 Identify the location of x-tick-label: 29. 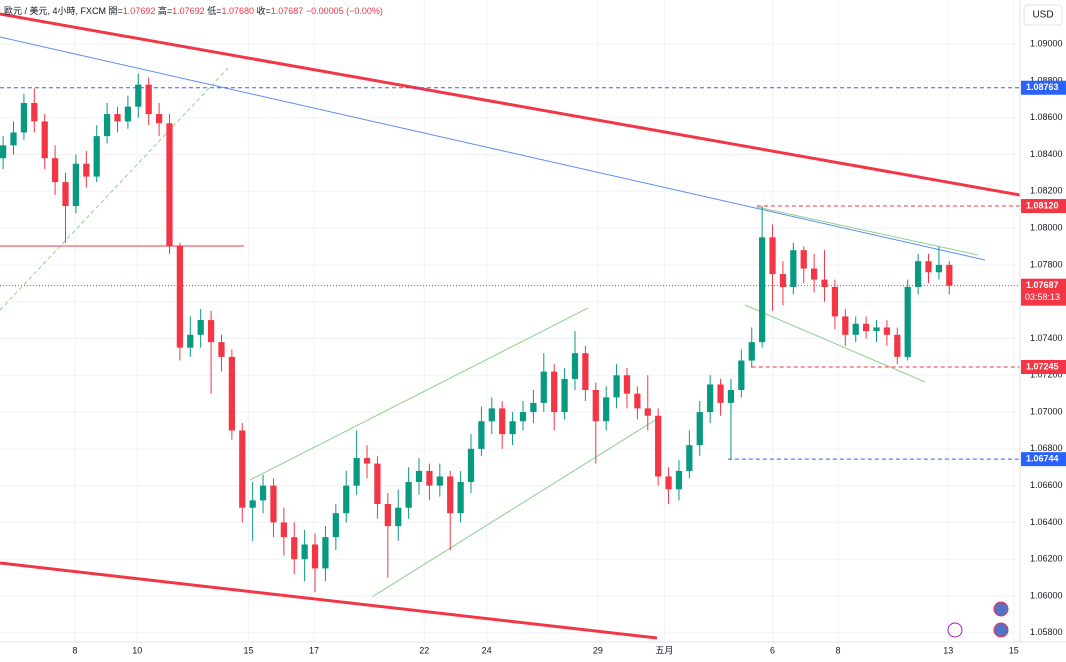
(598, 650).